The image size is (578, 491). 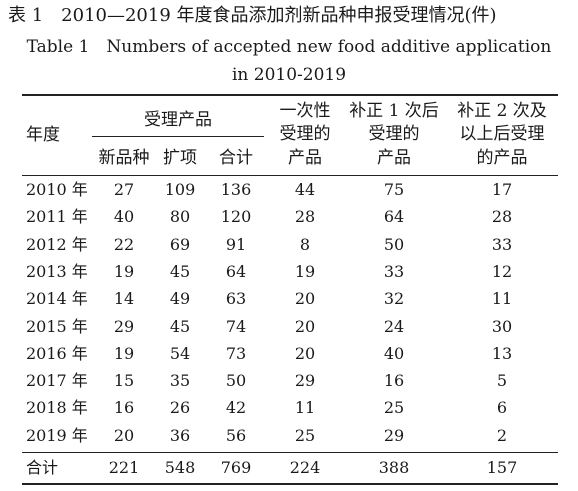 I want to click on table-row-one-time-cell: 8, so click(x=305, y=244).